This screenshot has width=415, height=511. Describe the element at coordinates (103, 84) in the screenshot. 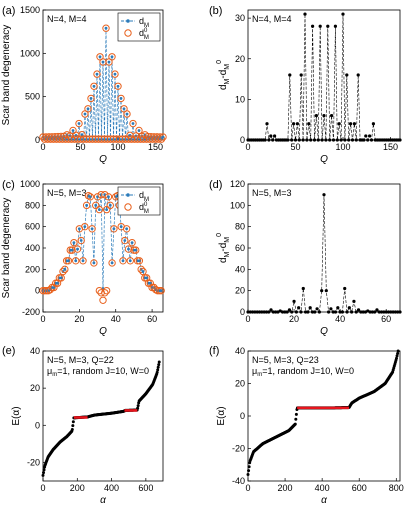

I see `series-dm-line` at that location.